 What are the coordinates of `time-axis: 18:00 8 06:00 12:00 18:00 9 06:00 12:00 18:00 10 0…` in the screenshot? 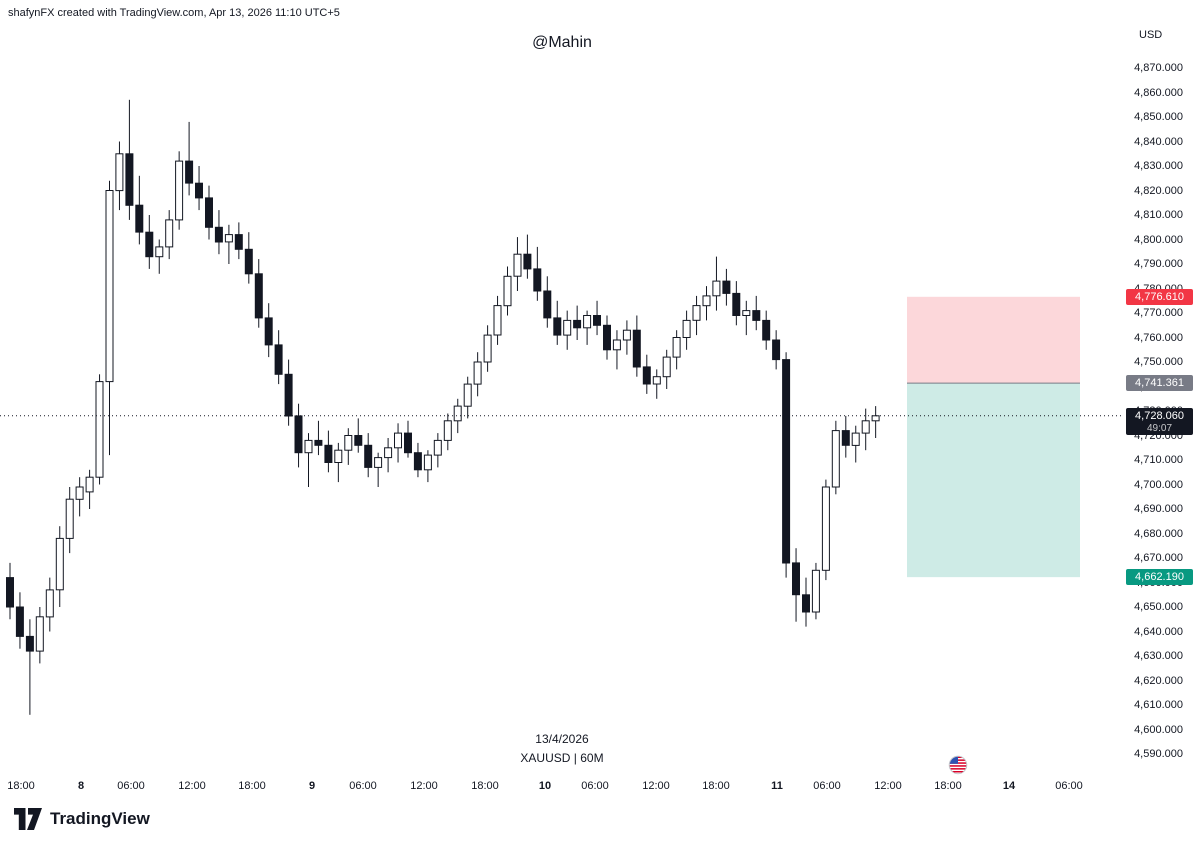 It's located at (562, 790).